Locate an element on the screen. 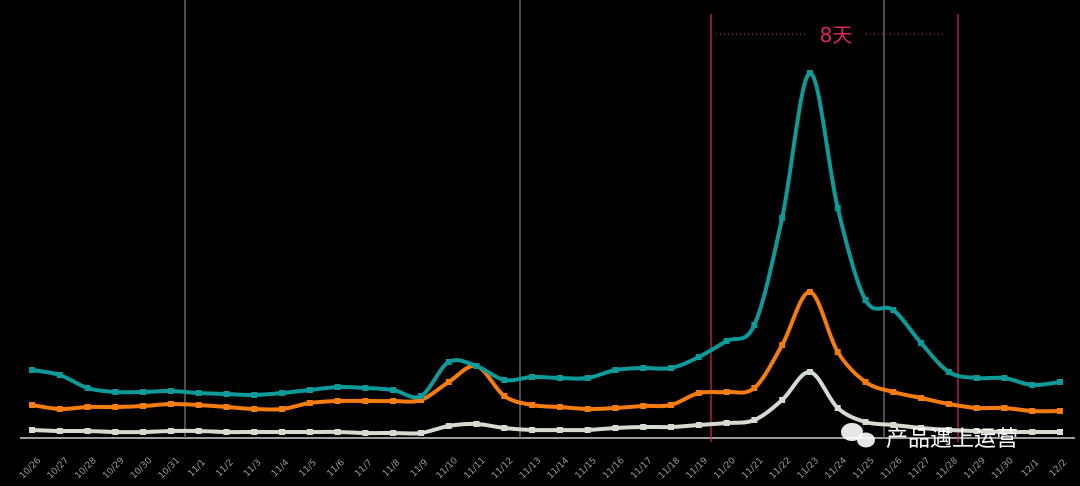 The height and width of the screenshot is (486, 1080). x-tick-label: 10/26 is located at coordinates (31, 469).